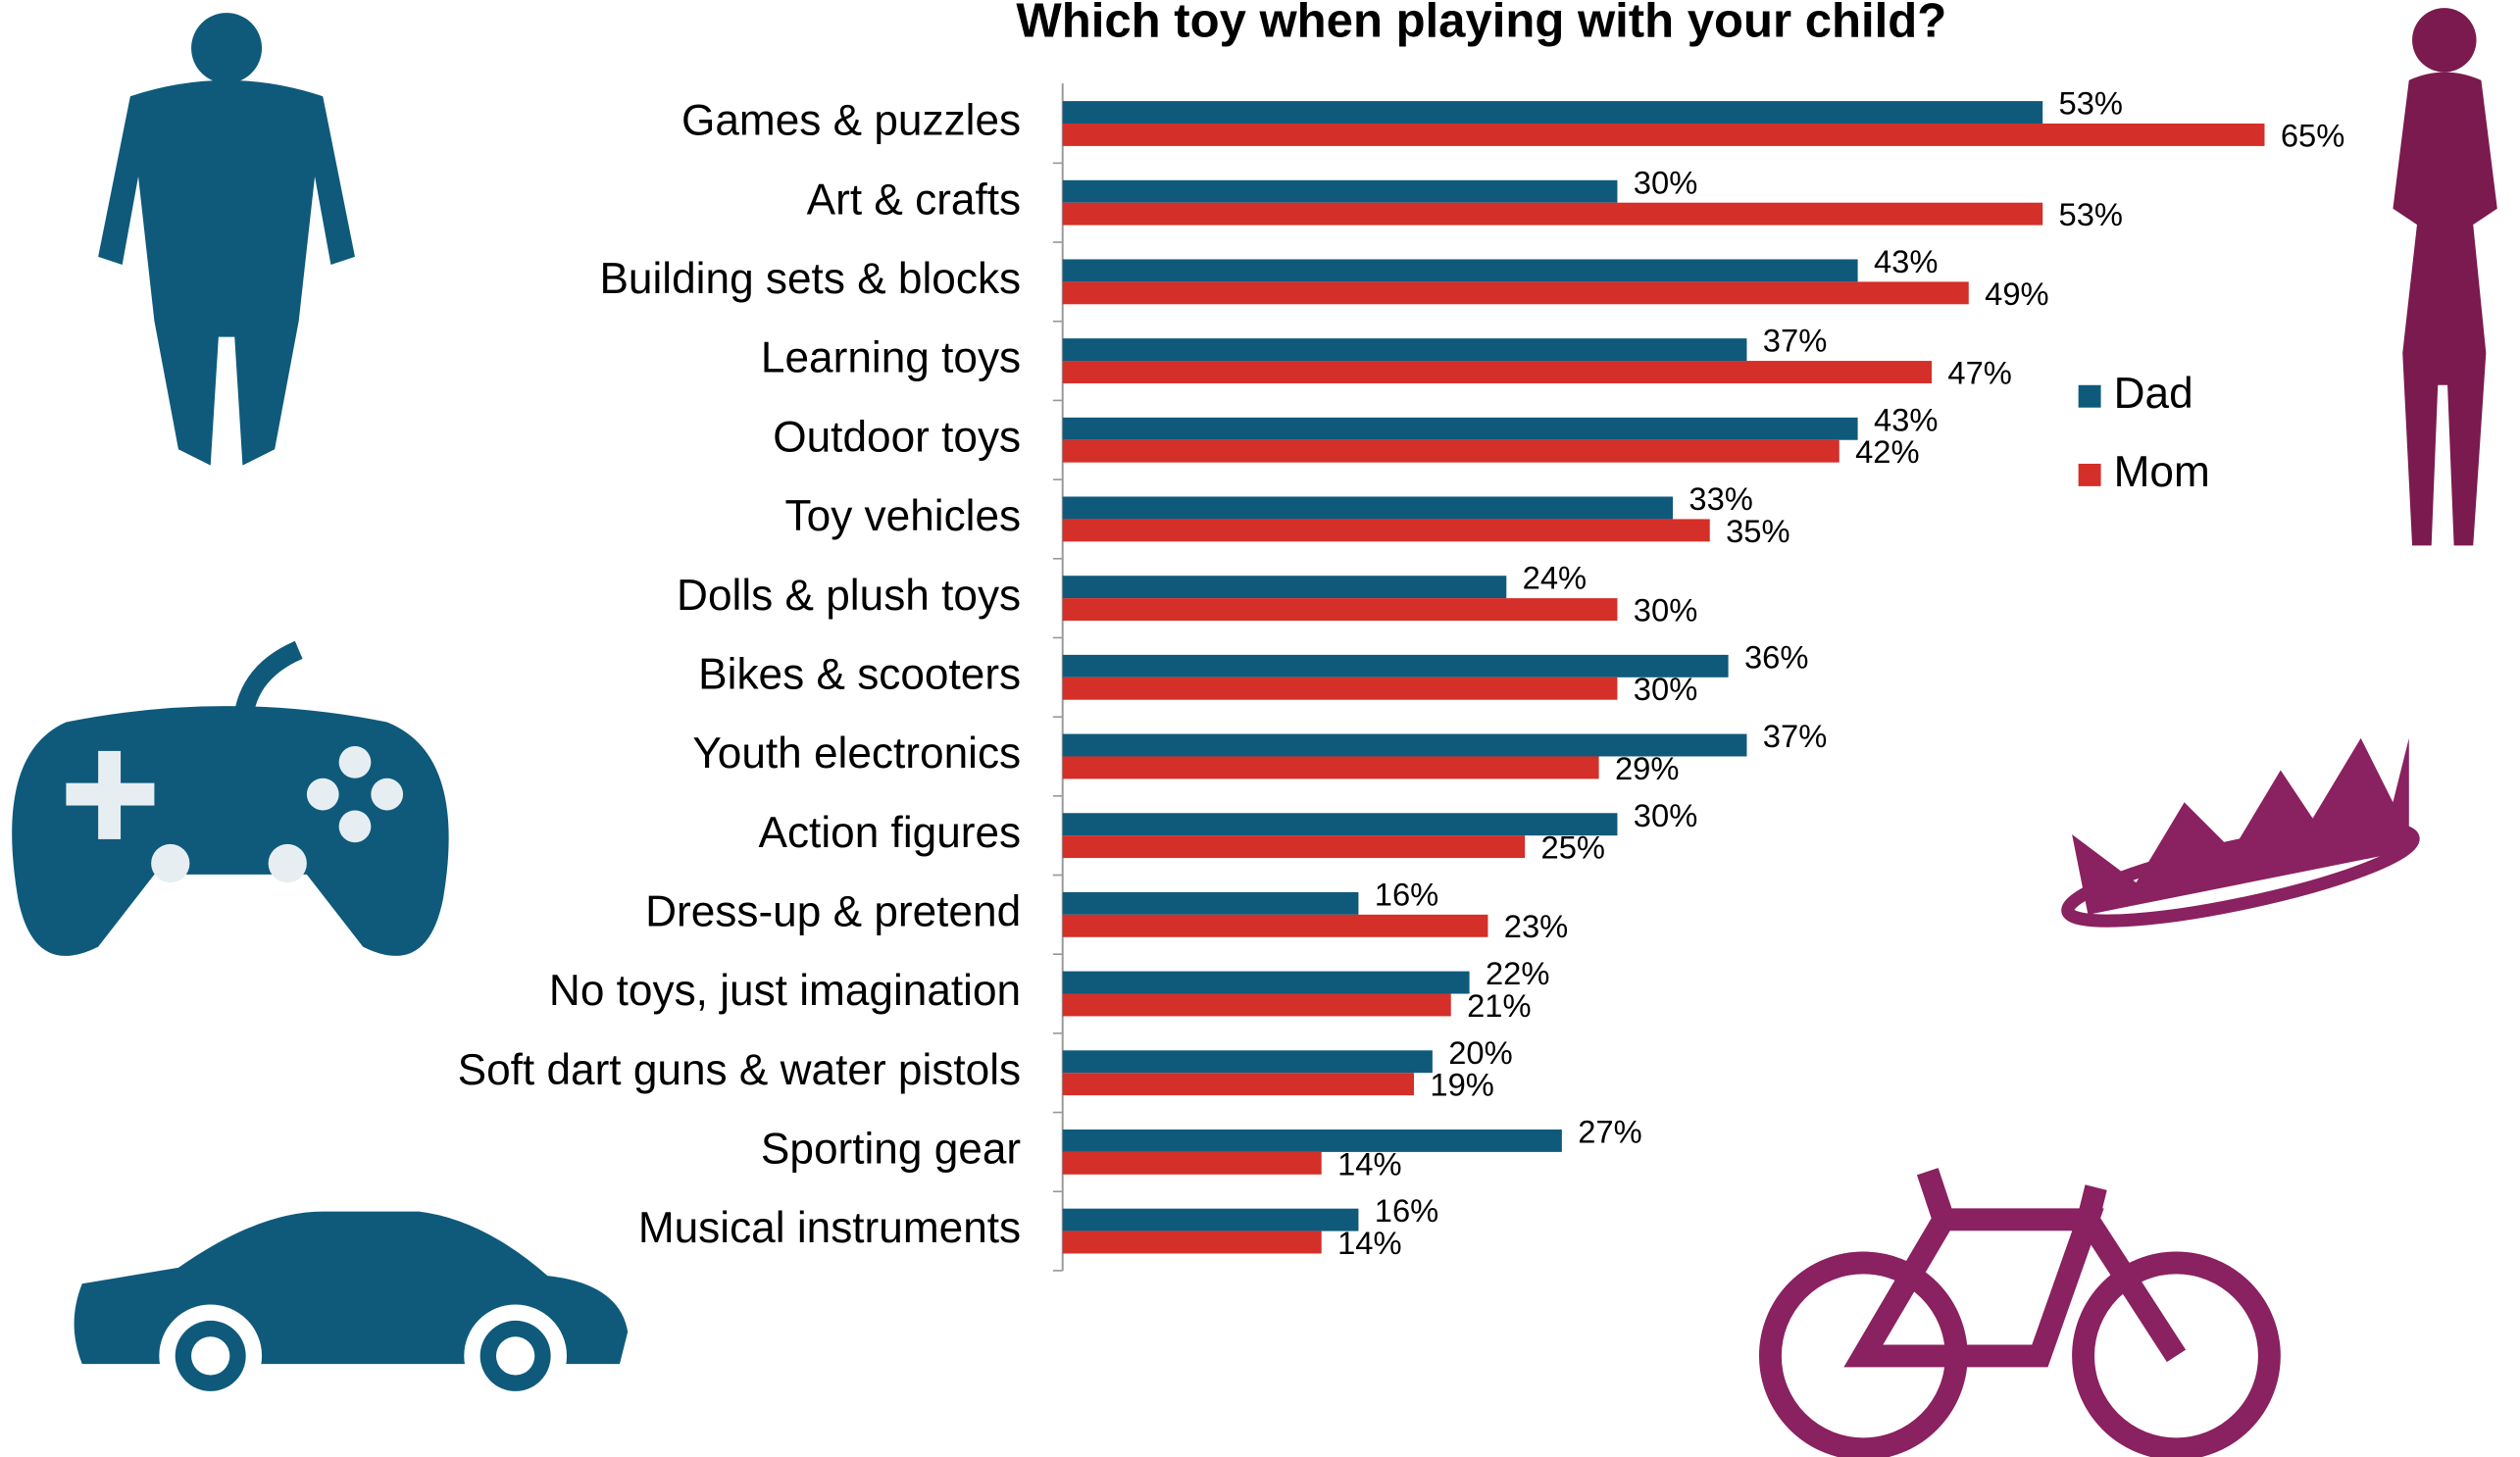  Describe the element at coordinates (829, 1228) in the screenshot. I see `y-tick-label: Musical instruments` at that location.